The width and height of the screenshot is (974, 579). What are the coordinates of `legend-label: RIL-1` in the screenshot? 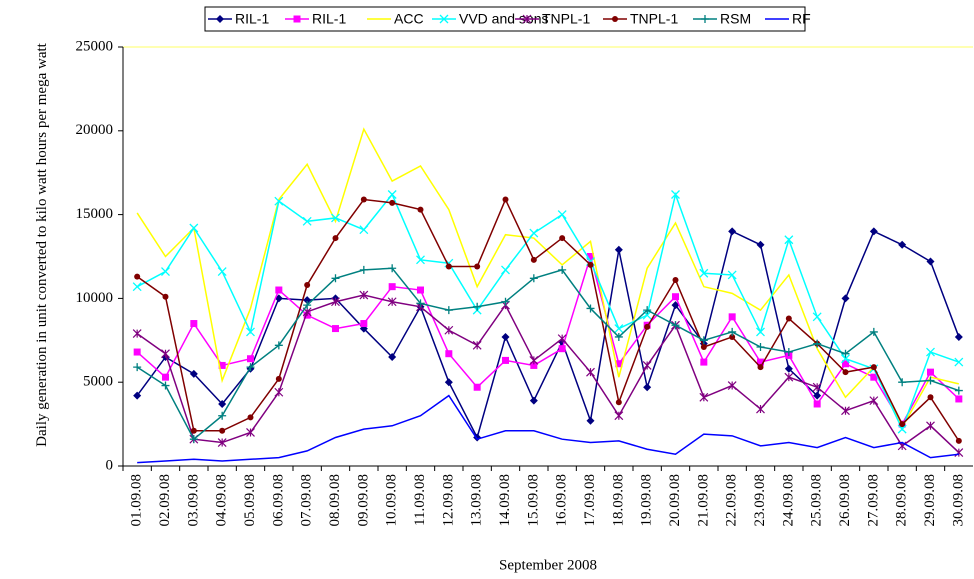 It's located at (329, 19).